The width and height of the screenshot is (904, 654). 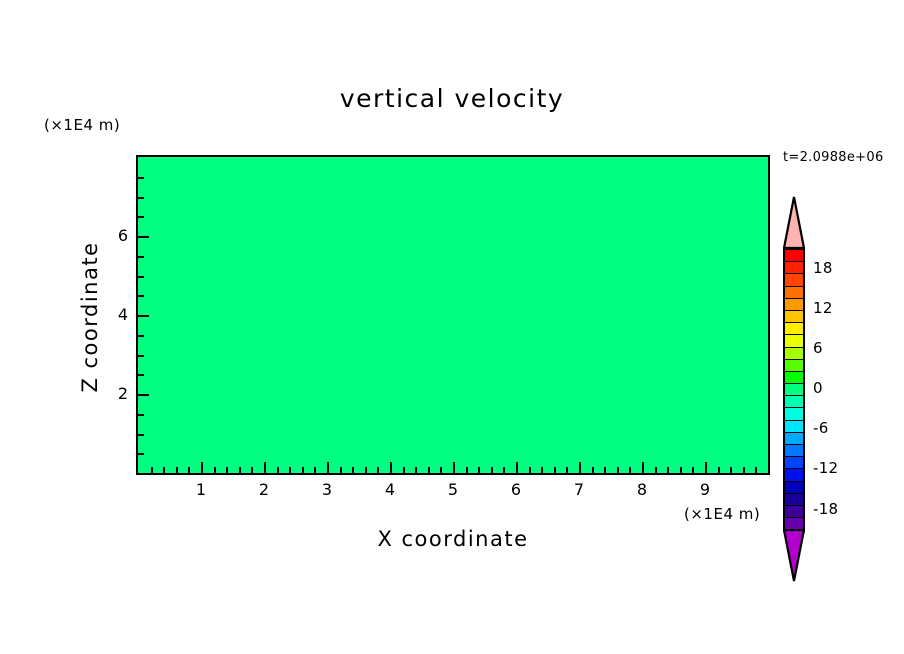 I want to click on x-tick-label: 8, so click(x=642, y=489).